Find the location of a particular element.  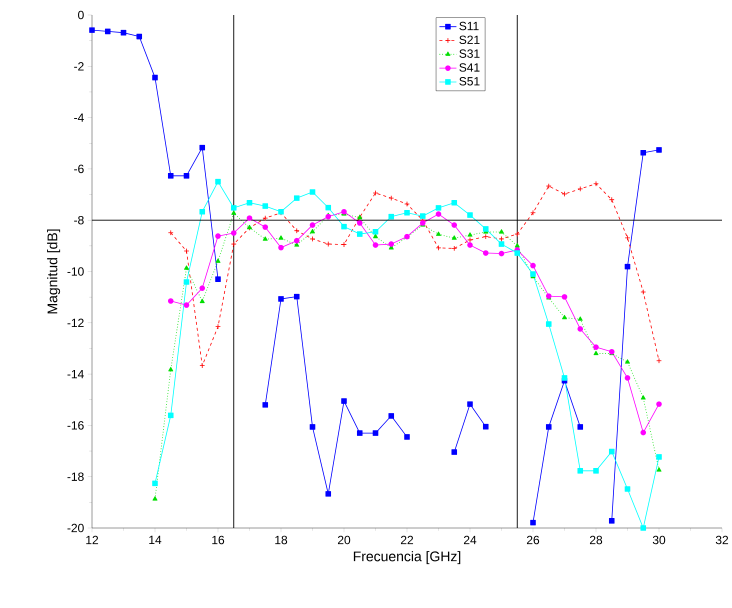

x-tick-label: 20 is located at coordinates (344, 540).